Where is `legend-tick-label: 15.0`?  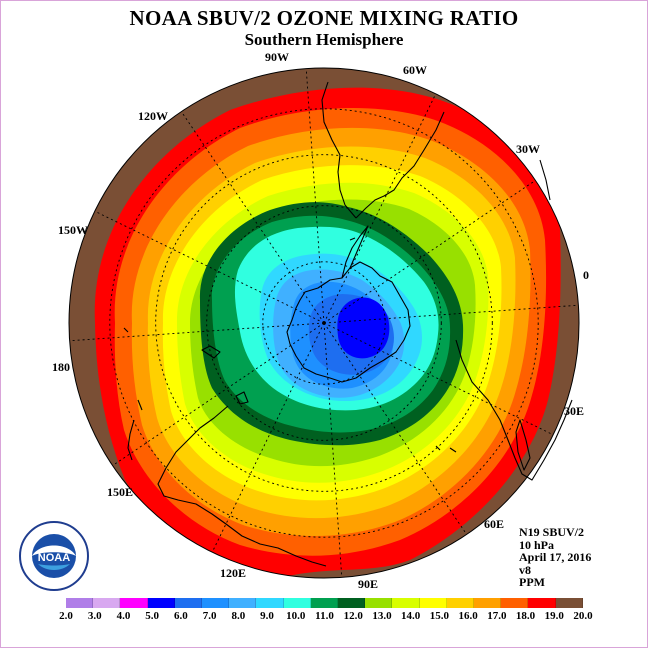 legend-tick-label: 15.0 is located at coordinates (439, 616).